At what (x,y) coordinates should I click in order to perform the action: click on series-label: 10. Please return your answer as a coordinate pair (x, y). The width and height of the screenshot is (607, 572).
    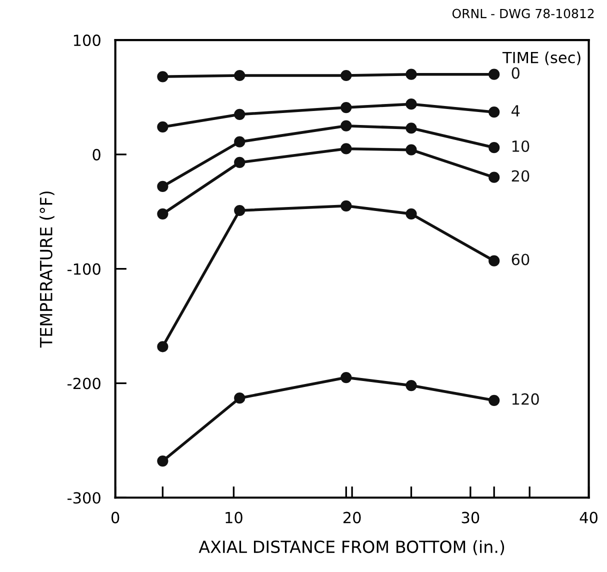
    Looking at the image, I should click on (521, 146).